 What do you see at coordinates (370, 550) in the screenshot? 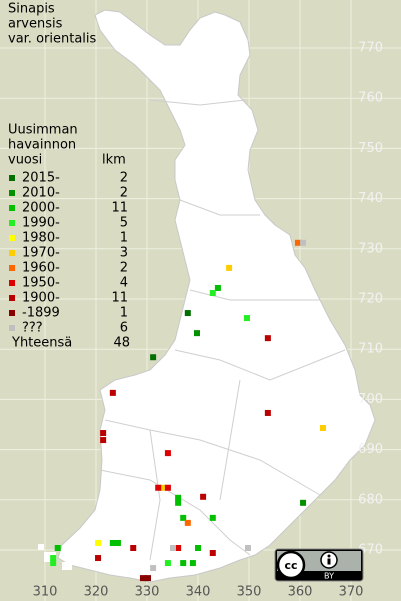
I see `y-tick-label: 670` at bounding box center [370, 550].